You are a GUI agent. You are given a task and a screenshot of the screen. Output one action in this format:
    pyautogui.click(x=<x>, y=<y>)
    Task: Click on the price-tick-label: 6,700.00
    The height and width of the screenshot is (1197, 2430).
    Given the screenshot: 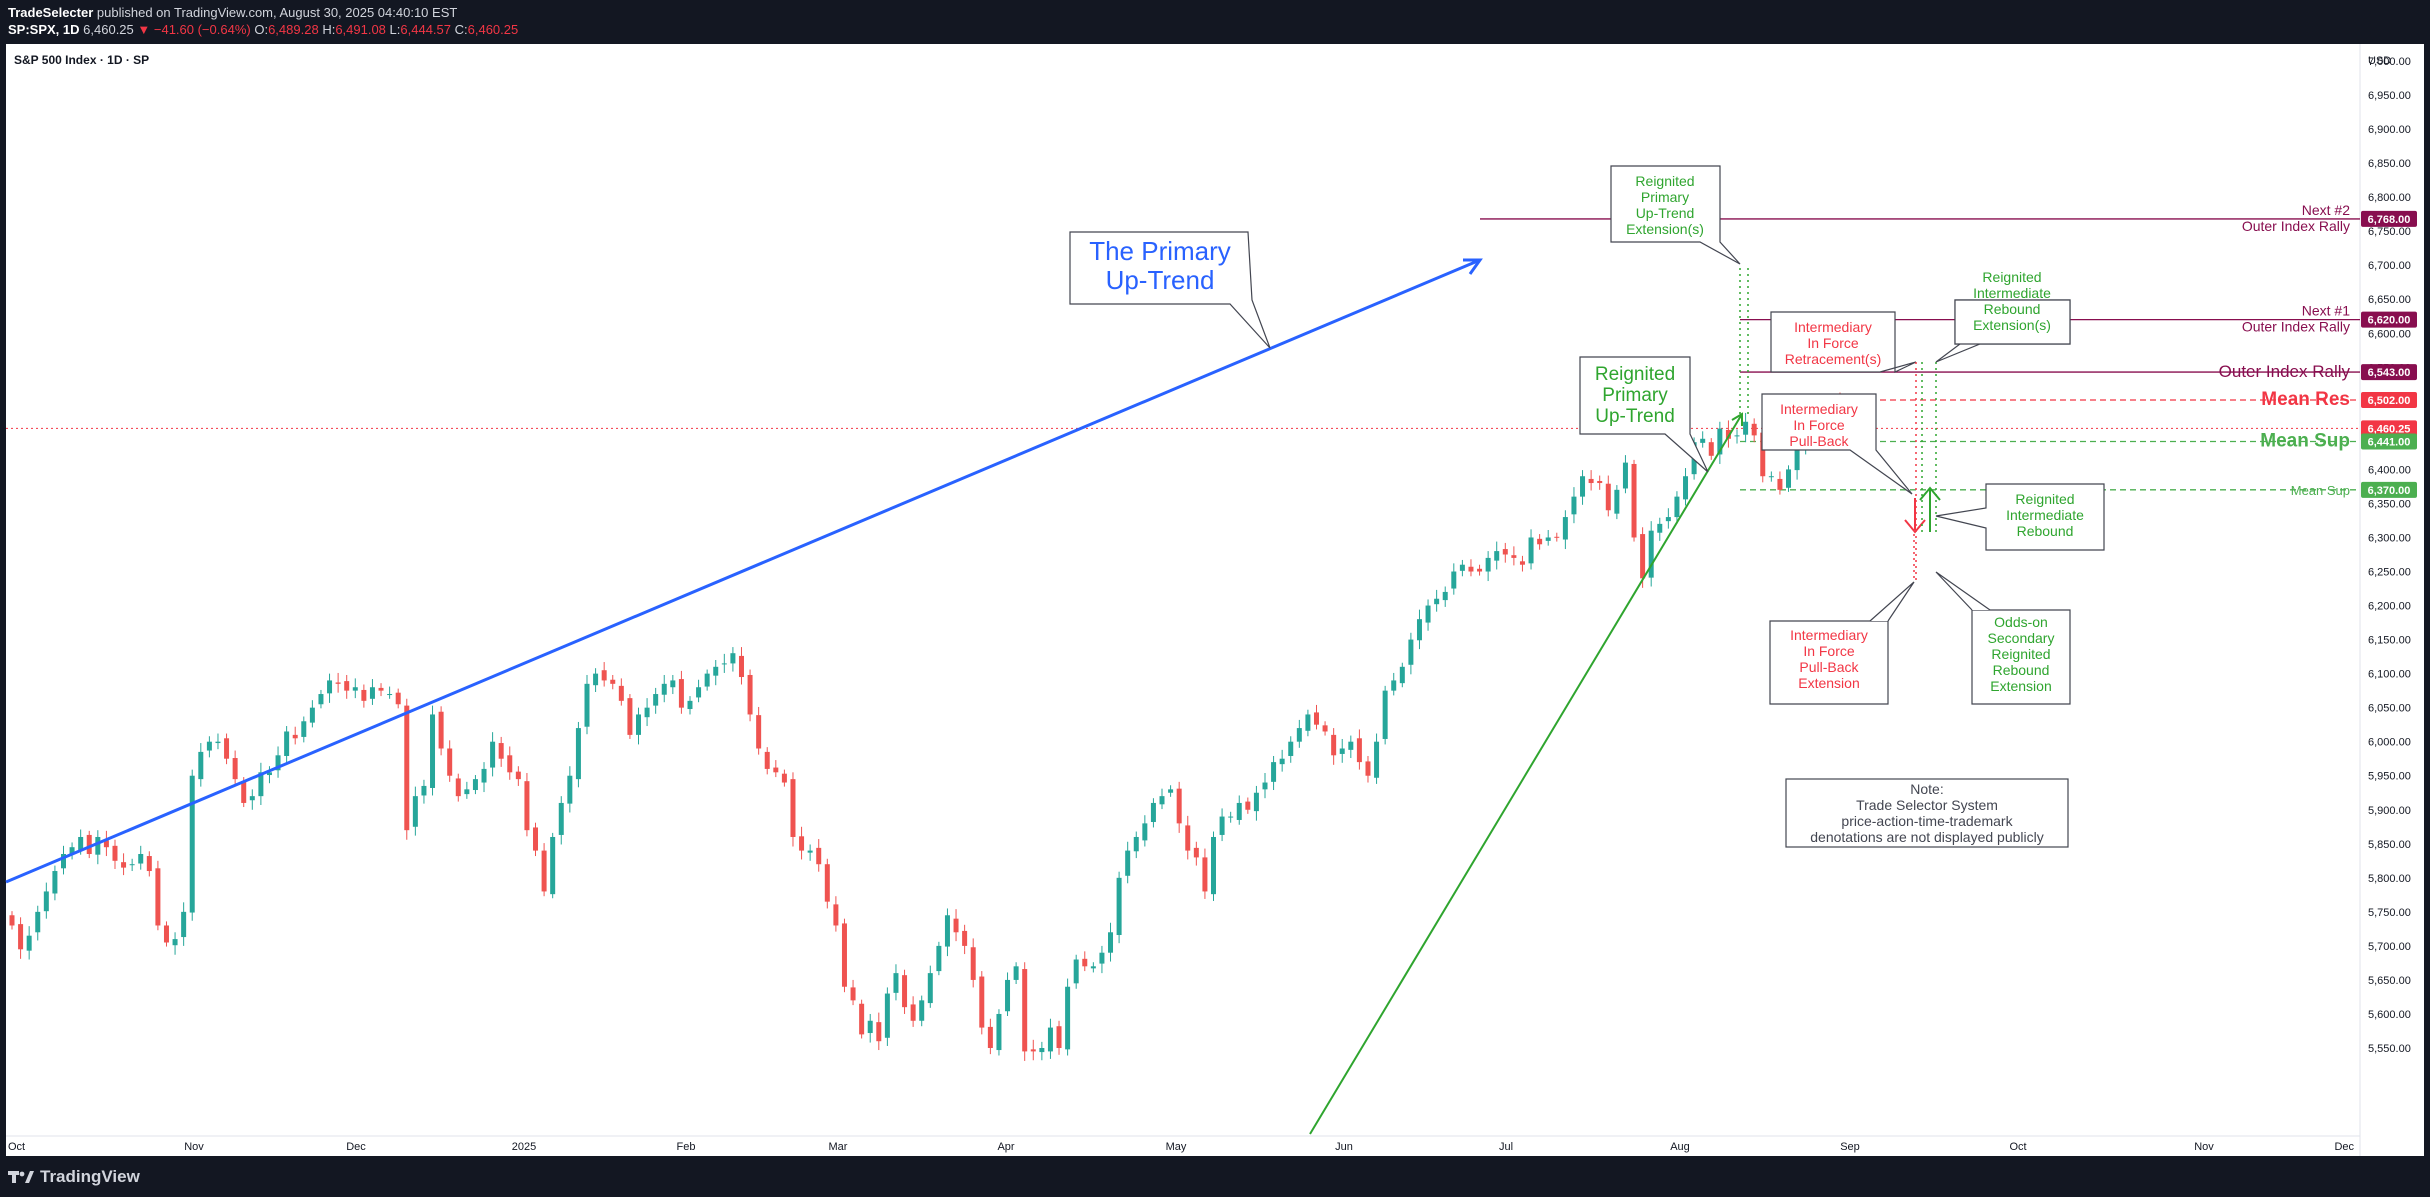 What is the action you would take?
    pyautogui.click(x=2389, y=266)
    